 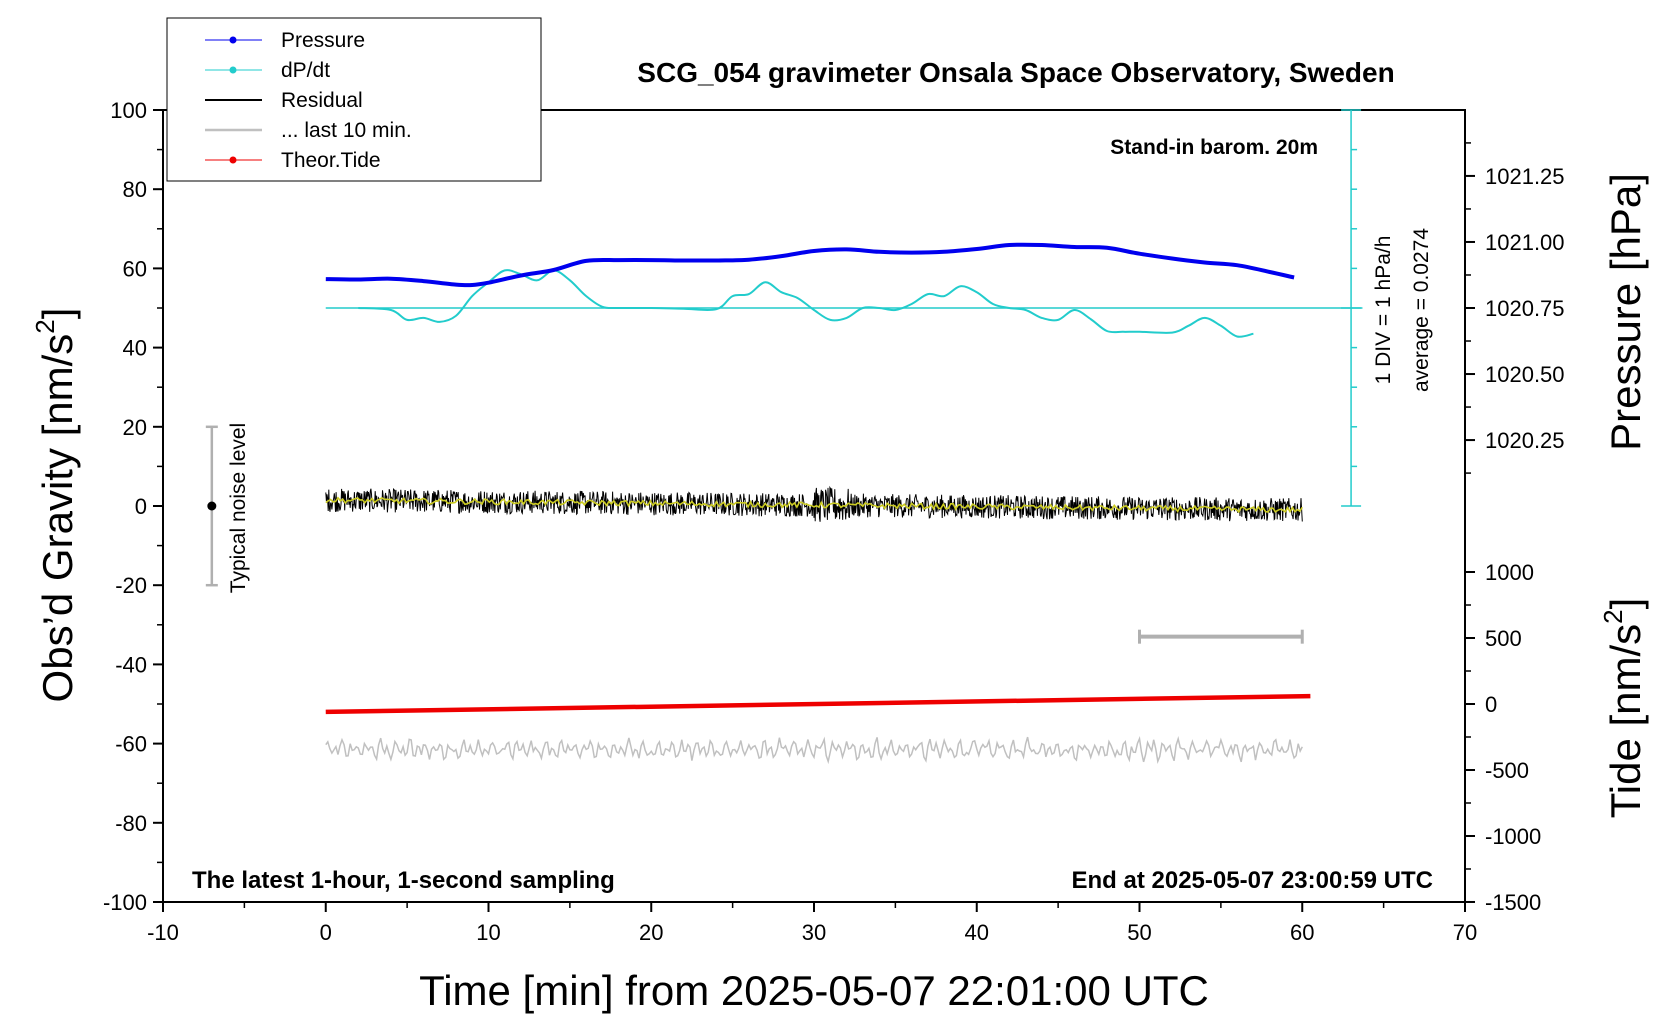 I want to click on annotation-latest-hour: The latest 1-hour, 1-second sampling, so click(x=403, y=880).